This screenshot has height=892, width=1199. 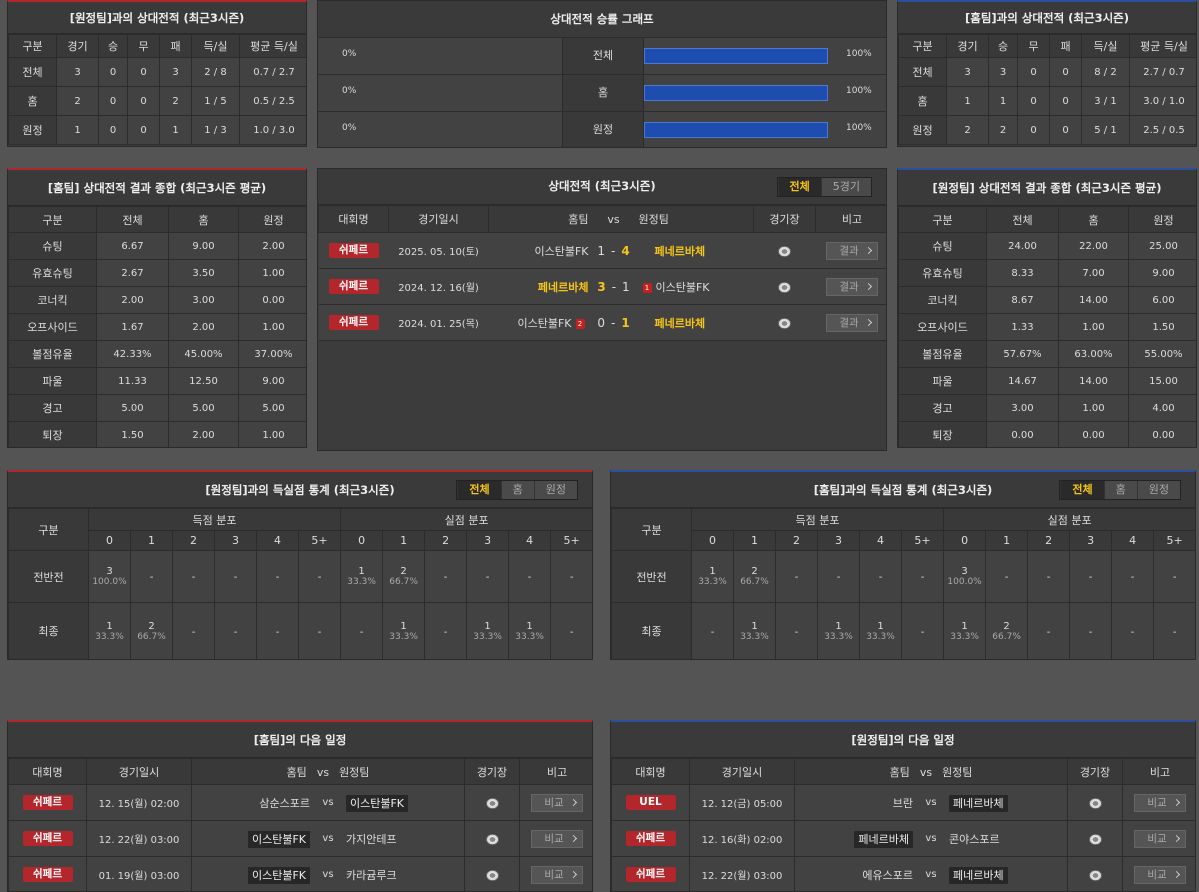 What do you see at coordinates (405, 839) in the screenshot?
I see `away-wrap: 가지안테프` at bounding box center [405, 839].